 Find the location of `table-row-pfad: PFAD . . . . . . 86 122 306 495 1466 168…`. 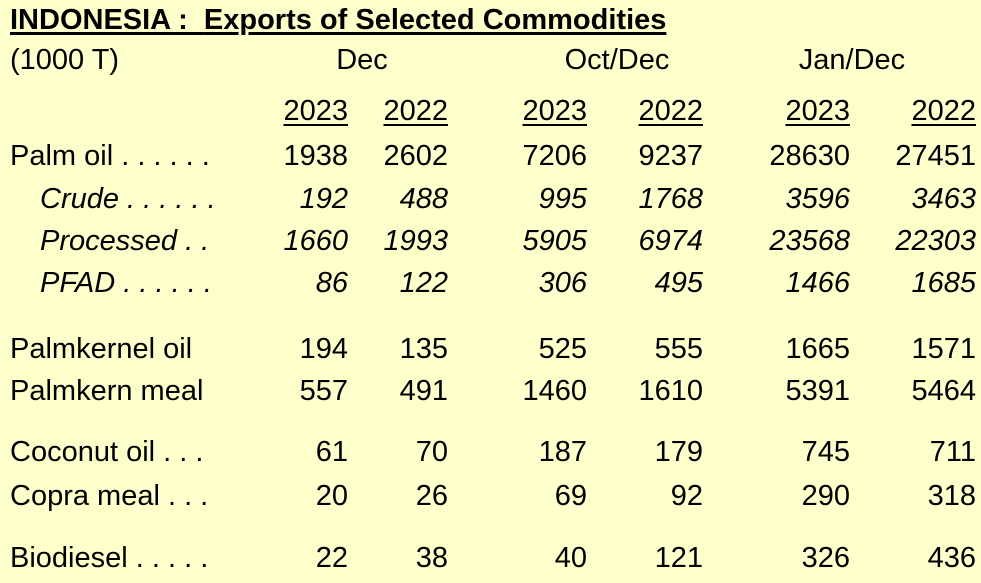

table-row-pfad: PFAD . . . . . . 86 122 306 495 1466 168… is located at coordinates (490, 283).